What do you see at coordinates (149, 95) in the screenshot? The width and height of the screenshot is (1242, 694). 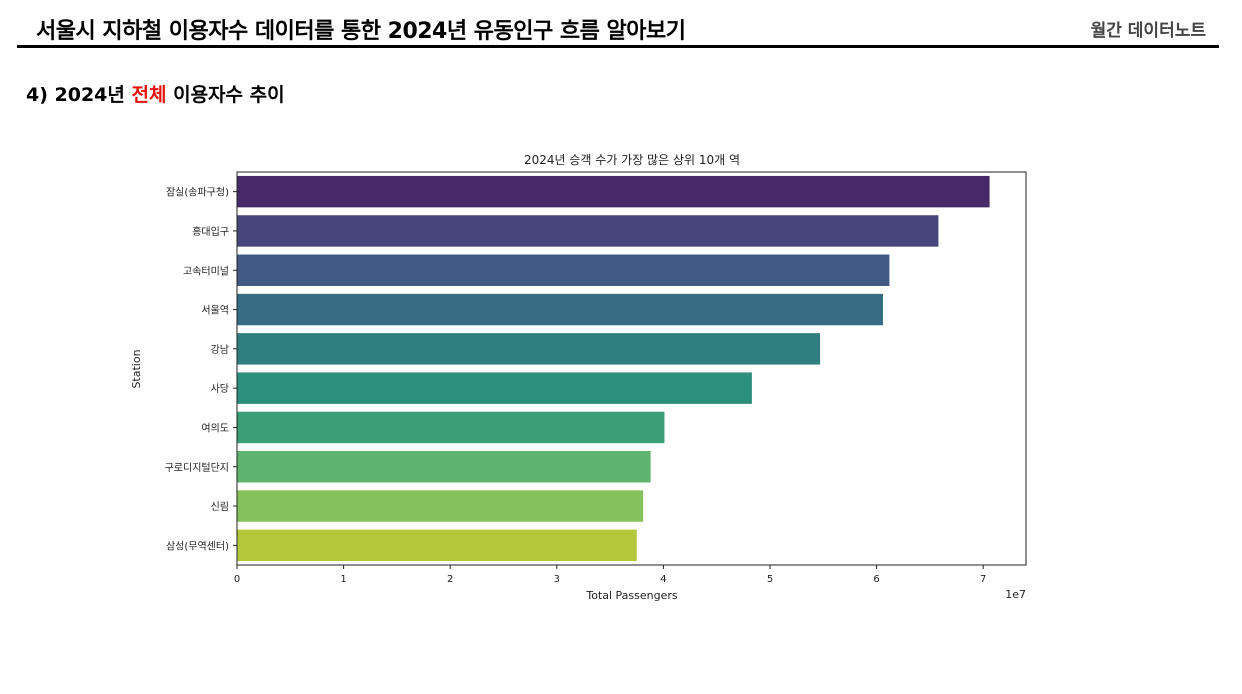 I see `section-highlight: 전체` at bounding box center [149, 95].